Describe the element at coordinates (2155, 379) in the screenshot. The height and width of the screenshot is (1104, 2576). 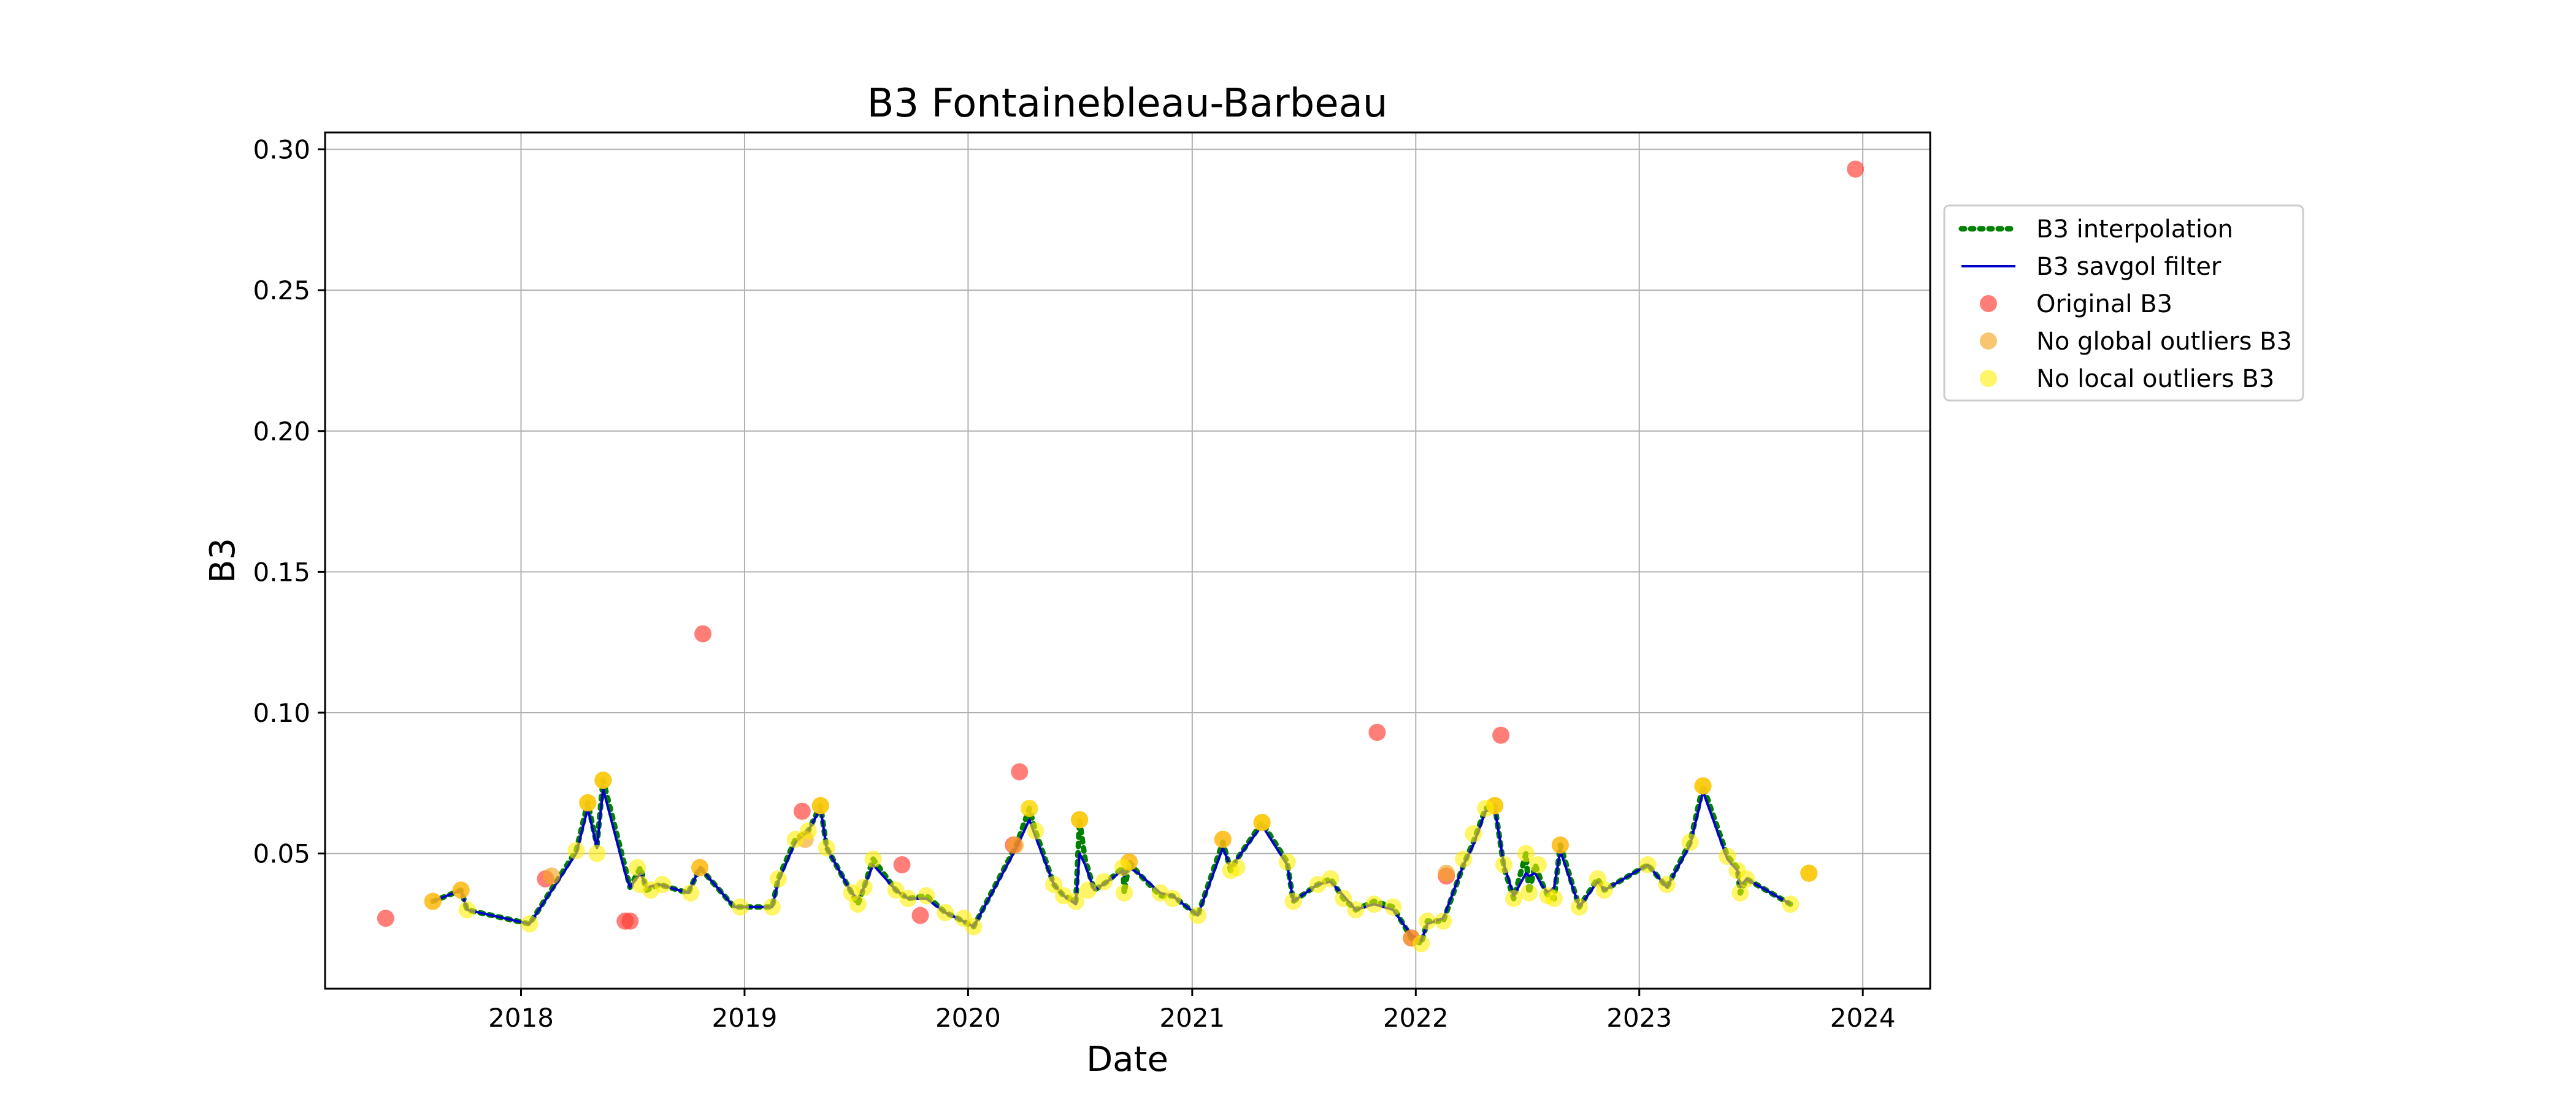
I see `legend-label: No local outliers B3` at that location.